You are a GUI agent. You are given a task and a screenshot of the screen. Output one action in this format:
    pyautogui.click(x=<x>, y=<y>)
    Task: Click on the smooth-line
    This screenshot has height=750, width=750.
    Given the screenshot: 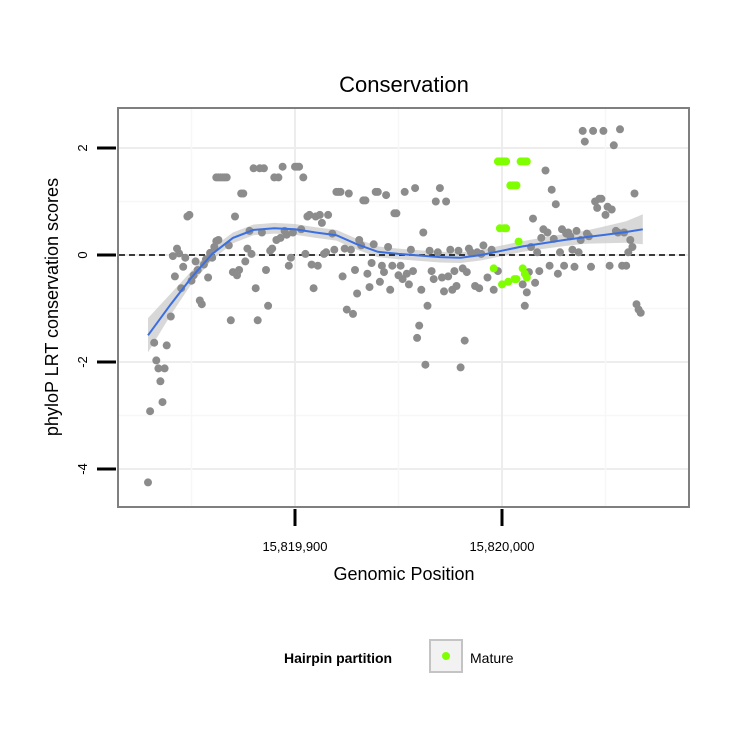 What is the action you would take?
    pyautogui.click(x=395, y=281)
    